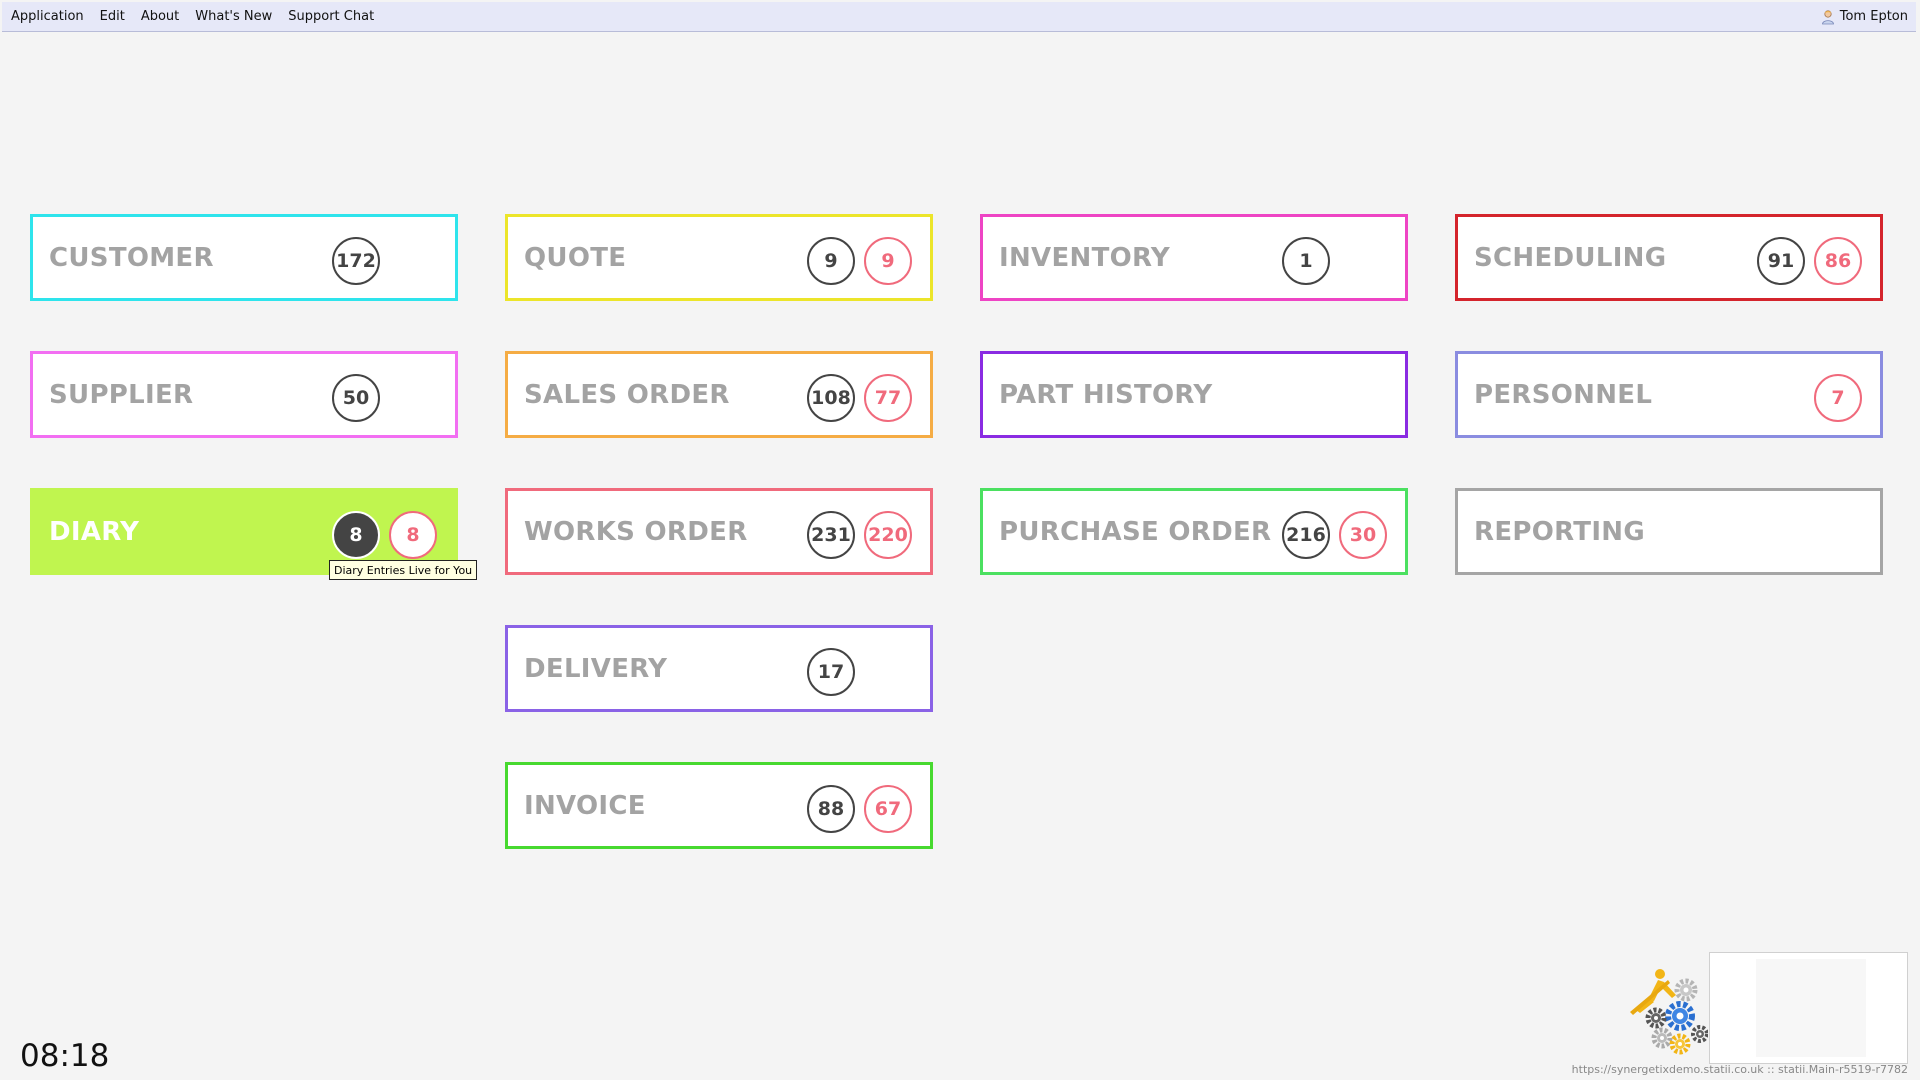  Describe the element at coordinates (112, 16) in the screenshot. I see `menu-edit: Edit` at that location.